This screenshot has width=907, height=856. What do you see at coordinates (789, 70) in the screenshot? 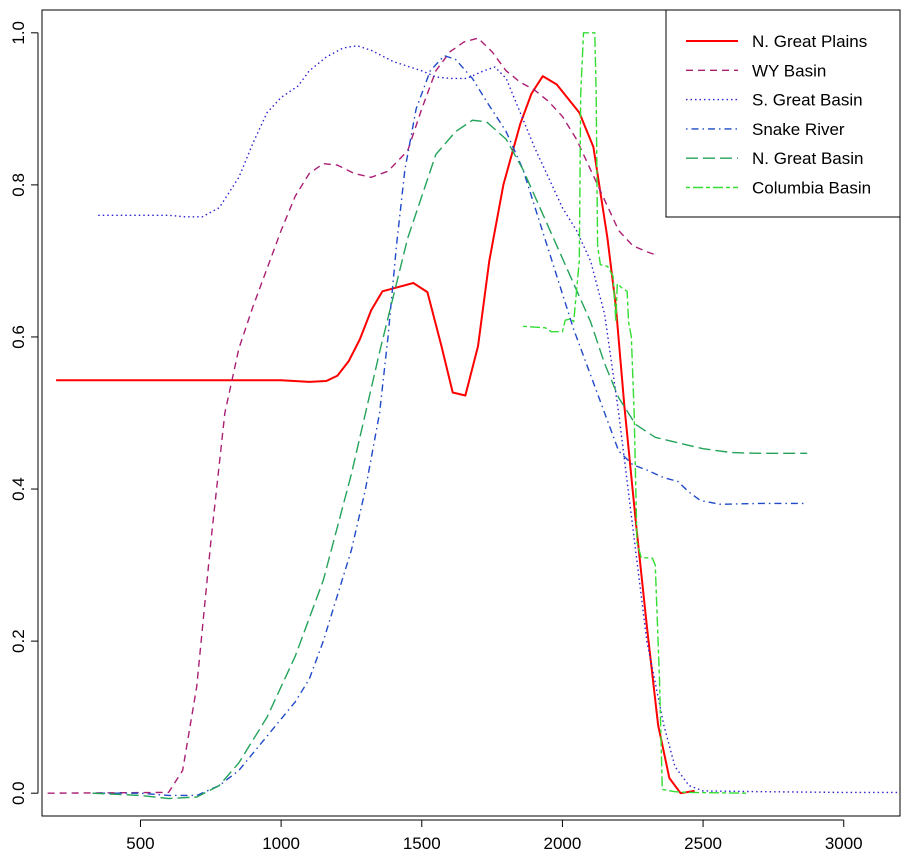
I see `legend-label: WY Basin` at bounding box center [789, 70].